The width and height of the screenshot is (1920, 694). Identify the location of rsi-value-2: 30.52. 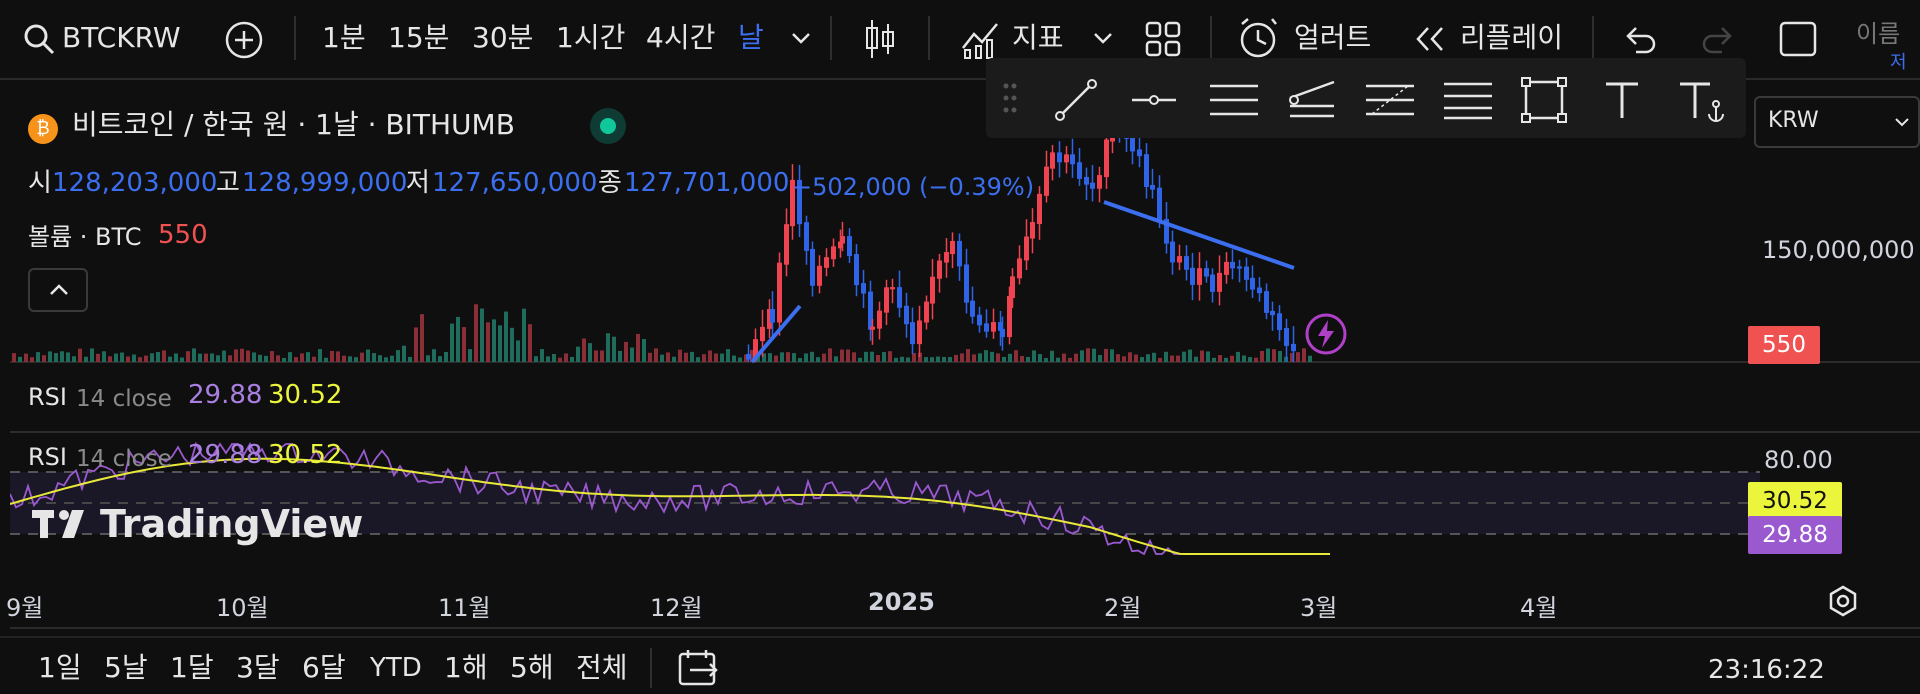
(305, 455).